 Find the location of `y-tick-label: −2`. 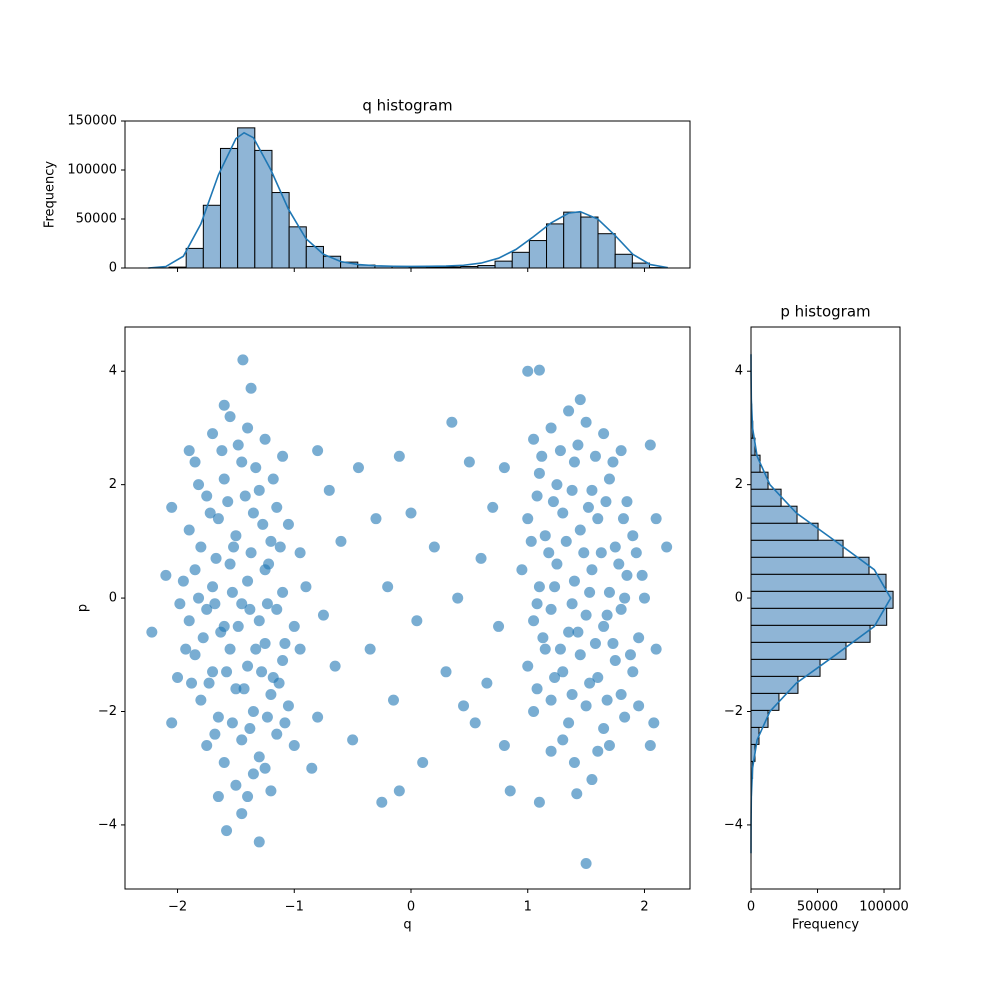

y-tick-label: −2 is located at coordinates (107, 711).